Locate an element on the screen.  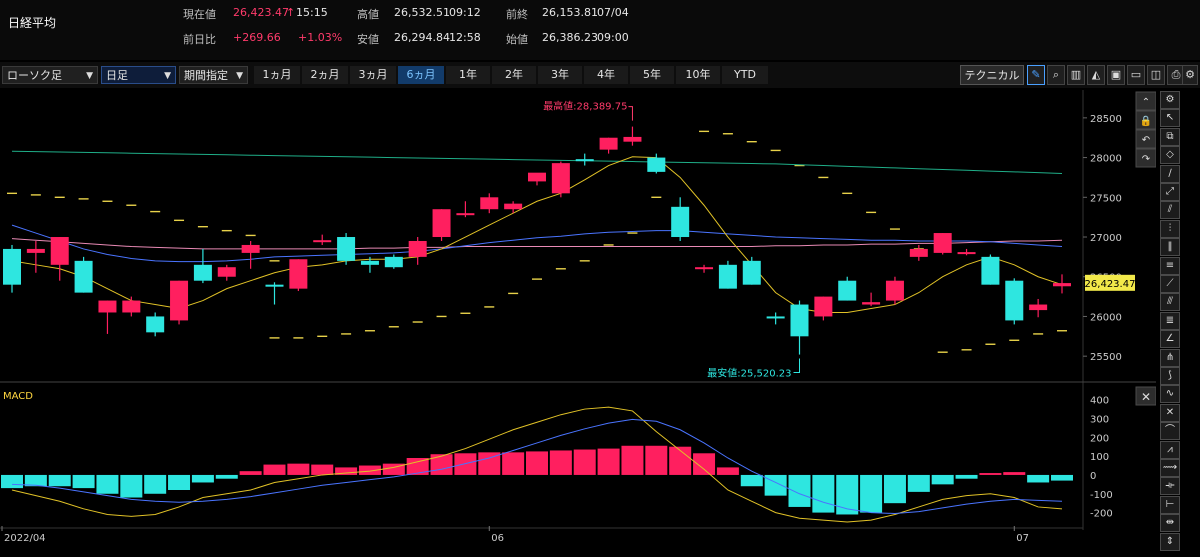
period-button: 3ヵ月 is located at coordinates (373, 75).